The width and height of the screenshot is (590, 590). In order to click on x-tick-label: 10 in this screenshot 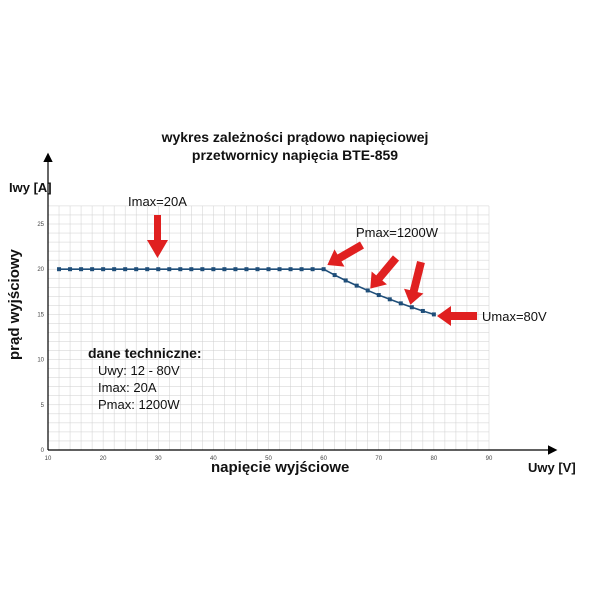, I will do `click(48, 459)`.